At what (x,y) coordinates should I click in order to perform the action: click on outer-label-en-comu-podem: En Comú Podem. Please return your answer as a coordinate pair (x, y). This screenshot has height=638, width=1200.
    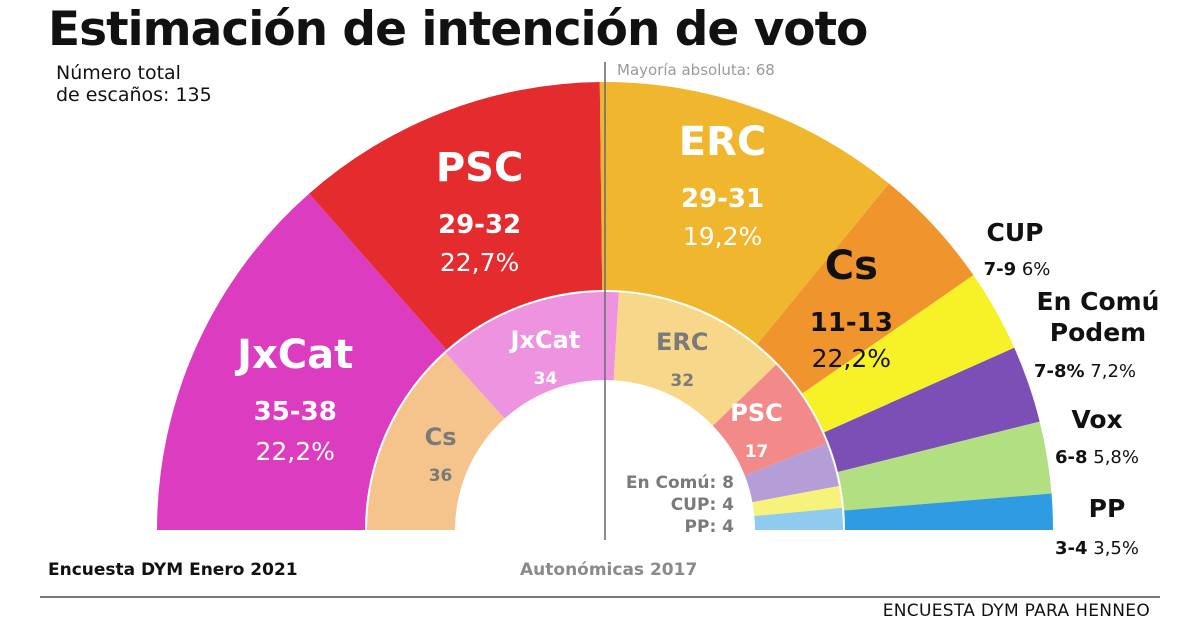
    Looking at the image, I should click on (1098, 317).